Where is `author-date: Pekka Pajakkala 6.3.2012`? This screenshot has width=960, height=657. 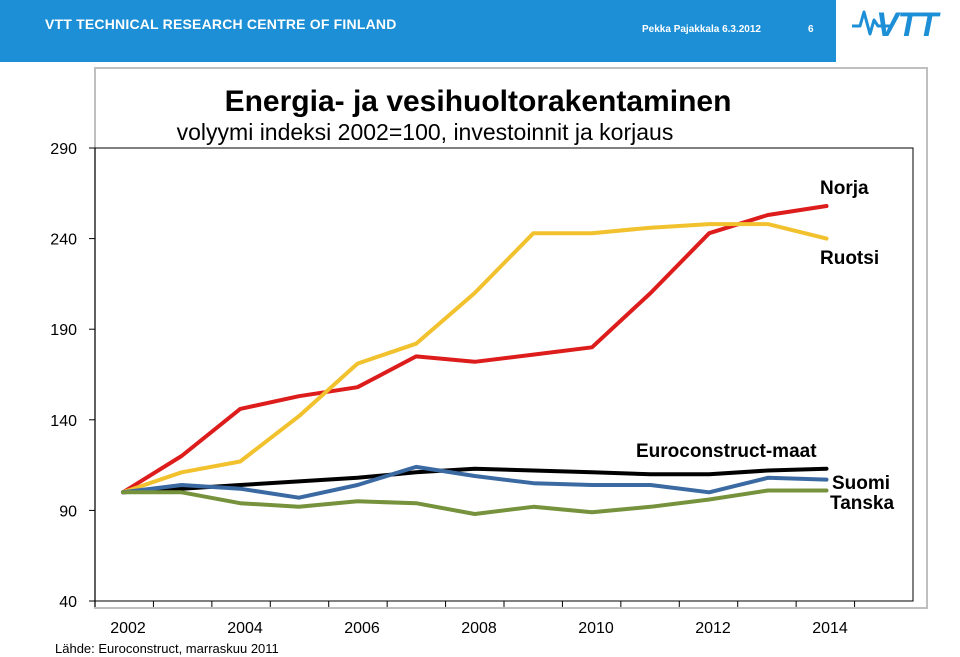
author-date: Pekka Pajakkala 6.3.2012 is located at coordinates (701, 29).